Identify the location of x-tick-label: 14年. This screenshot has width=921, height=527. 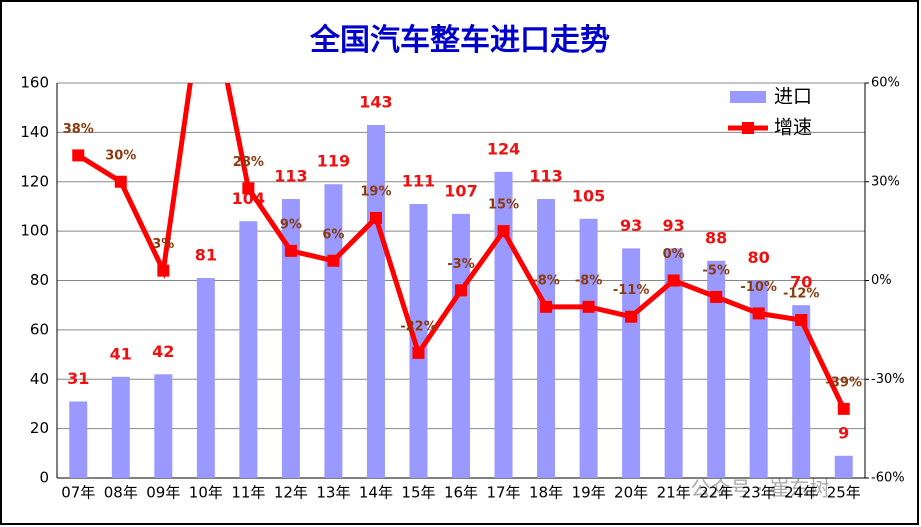
(376, 493).